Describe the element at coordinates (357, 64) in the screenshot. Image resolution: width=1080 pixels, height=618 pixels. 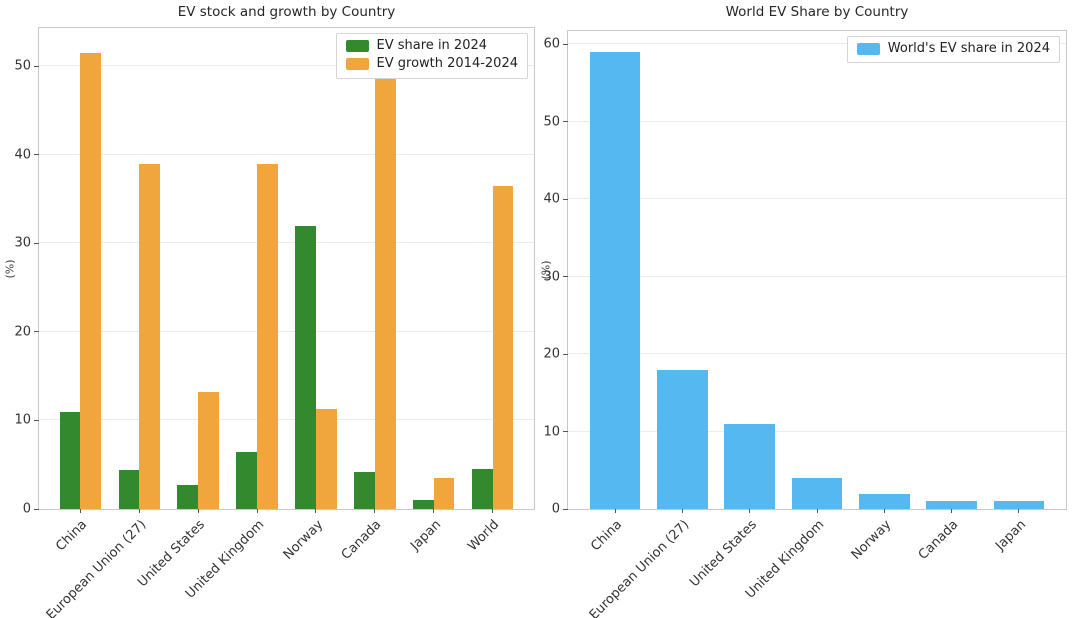
I see `legend-swatch-ev-growth-2014-2024` at that location.